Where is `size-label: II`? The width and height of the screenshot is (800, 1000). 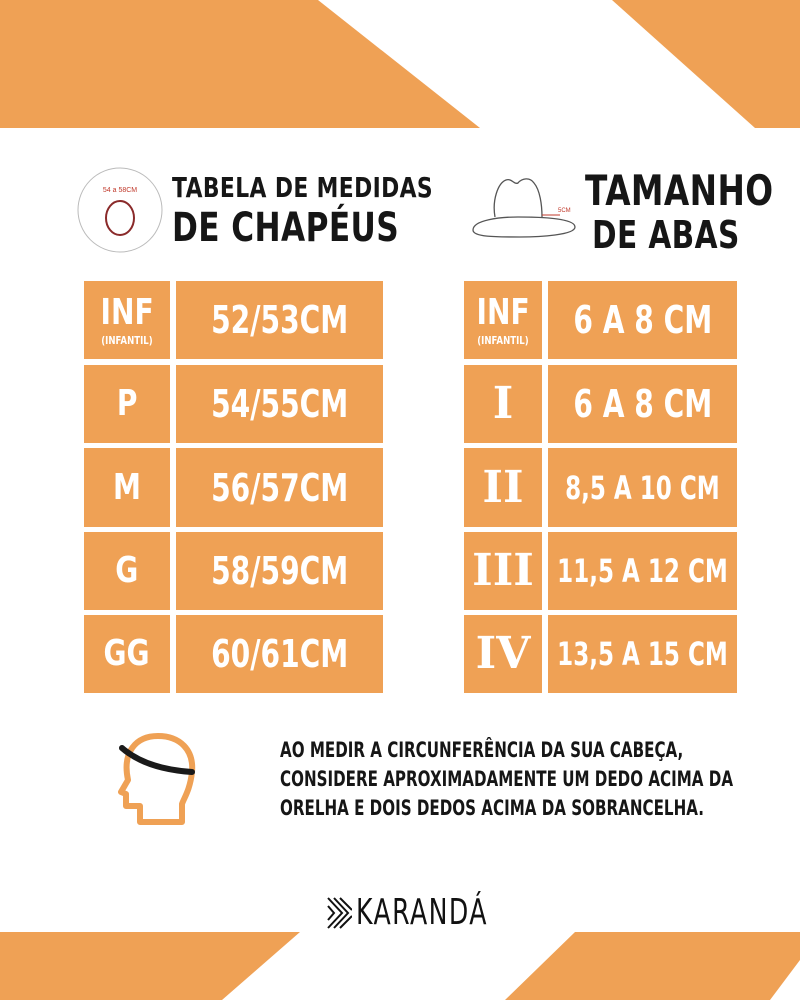
size-label: II is located at coordinates (503, 487).